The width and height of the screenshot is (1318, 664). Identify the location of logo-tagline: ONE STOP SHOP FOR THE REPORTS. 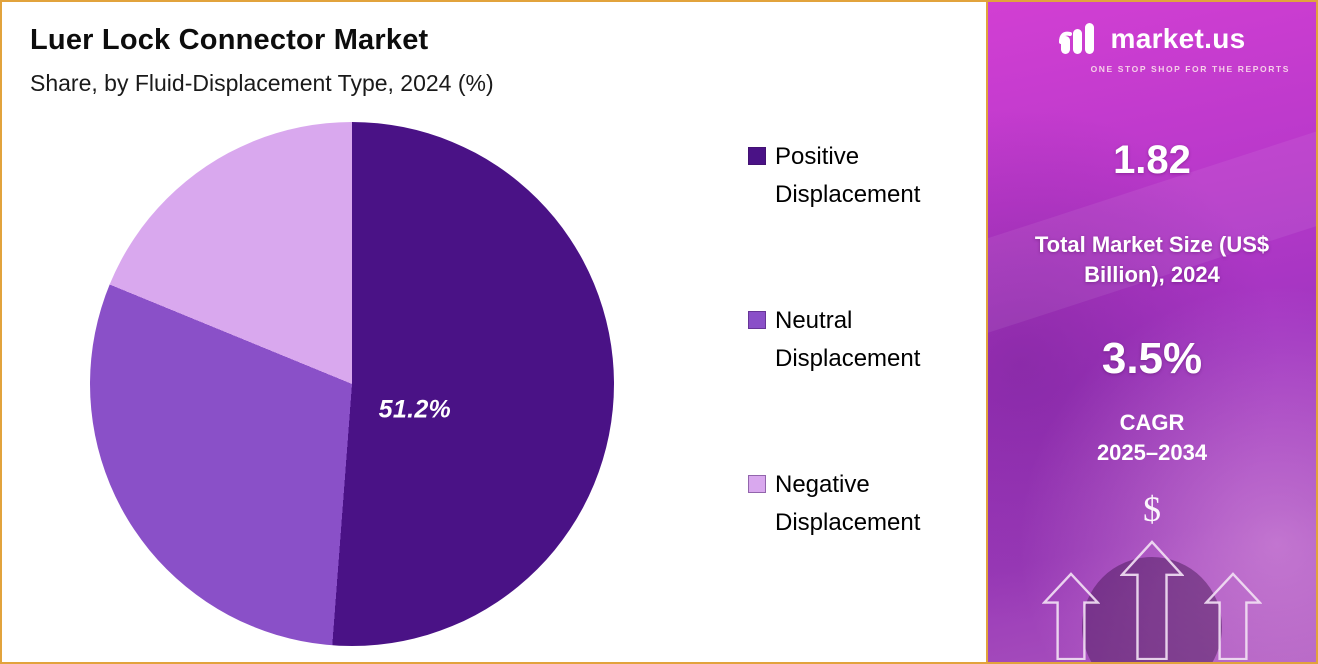
(1190, 69).